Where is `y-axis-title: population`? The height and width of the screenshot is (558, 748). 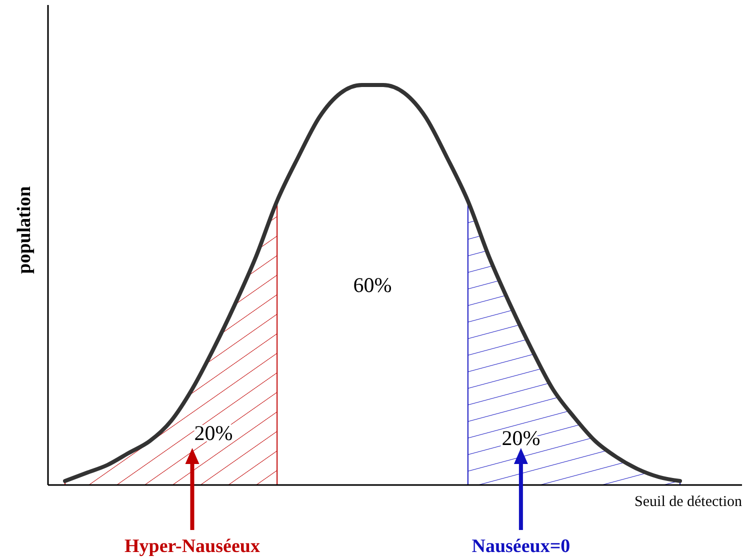
y-axis-title: population is located at coordinates (24, 230).